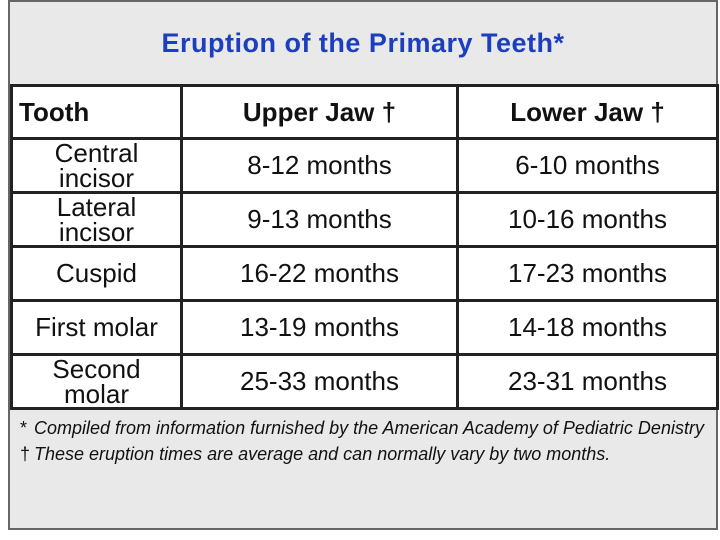 This screenshot has width=720, height=540. I want to click on header-cell: Upper Jaw †, so click(319, 112).